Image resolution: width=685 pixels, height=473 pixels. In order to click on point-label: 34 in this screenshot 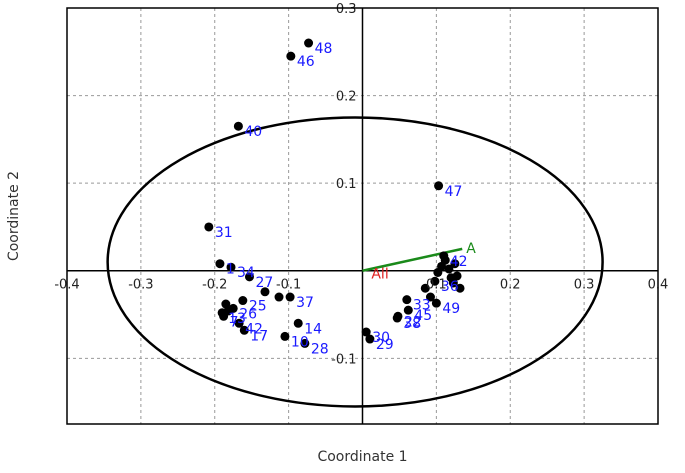, I will do `click(246, 273)`.